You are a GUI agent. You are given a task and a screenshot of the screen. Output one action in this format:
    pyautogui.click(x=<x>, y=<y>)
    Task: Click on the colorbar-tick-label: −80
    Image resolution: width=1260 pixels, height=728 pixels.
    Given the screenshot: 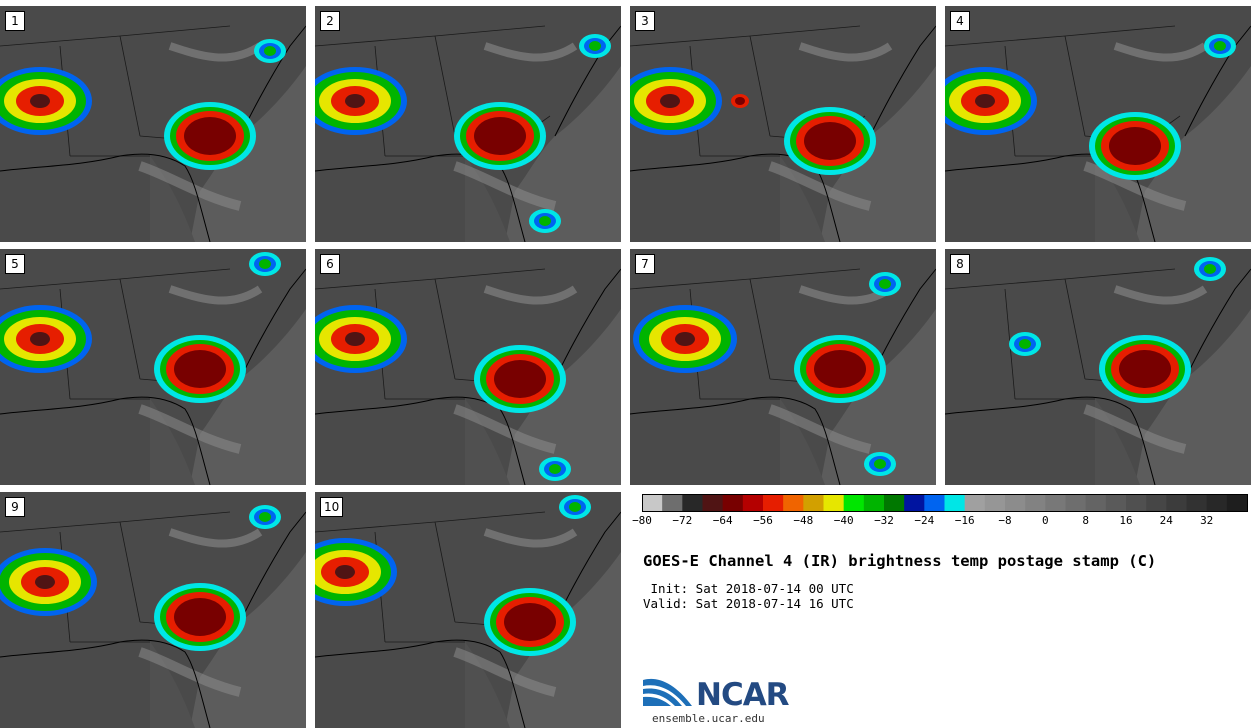 What is the action you would take?
    pyautogui.click(x=642, y=520)
    